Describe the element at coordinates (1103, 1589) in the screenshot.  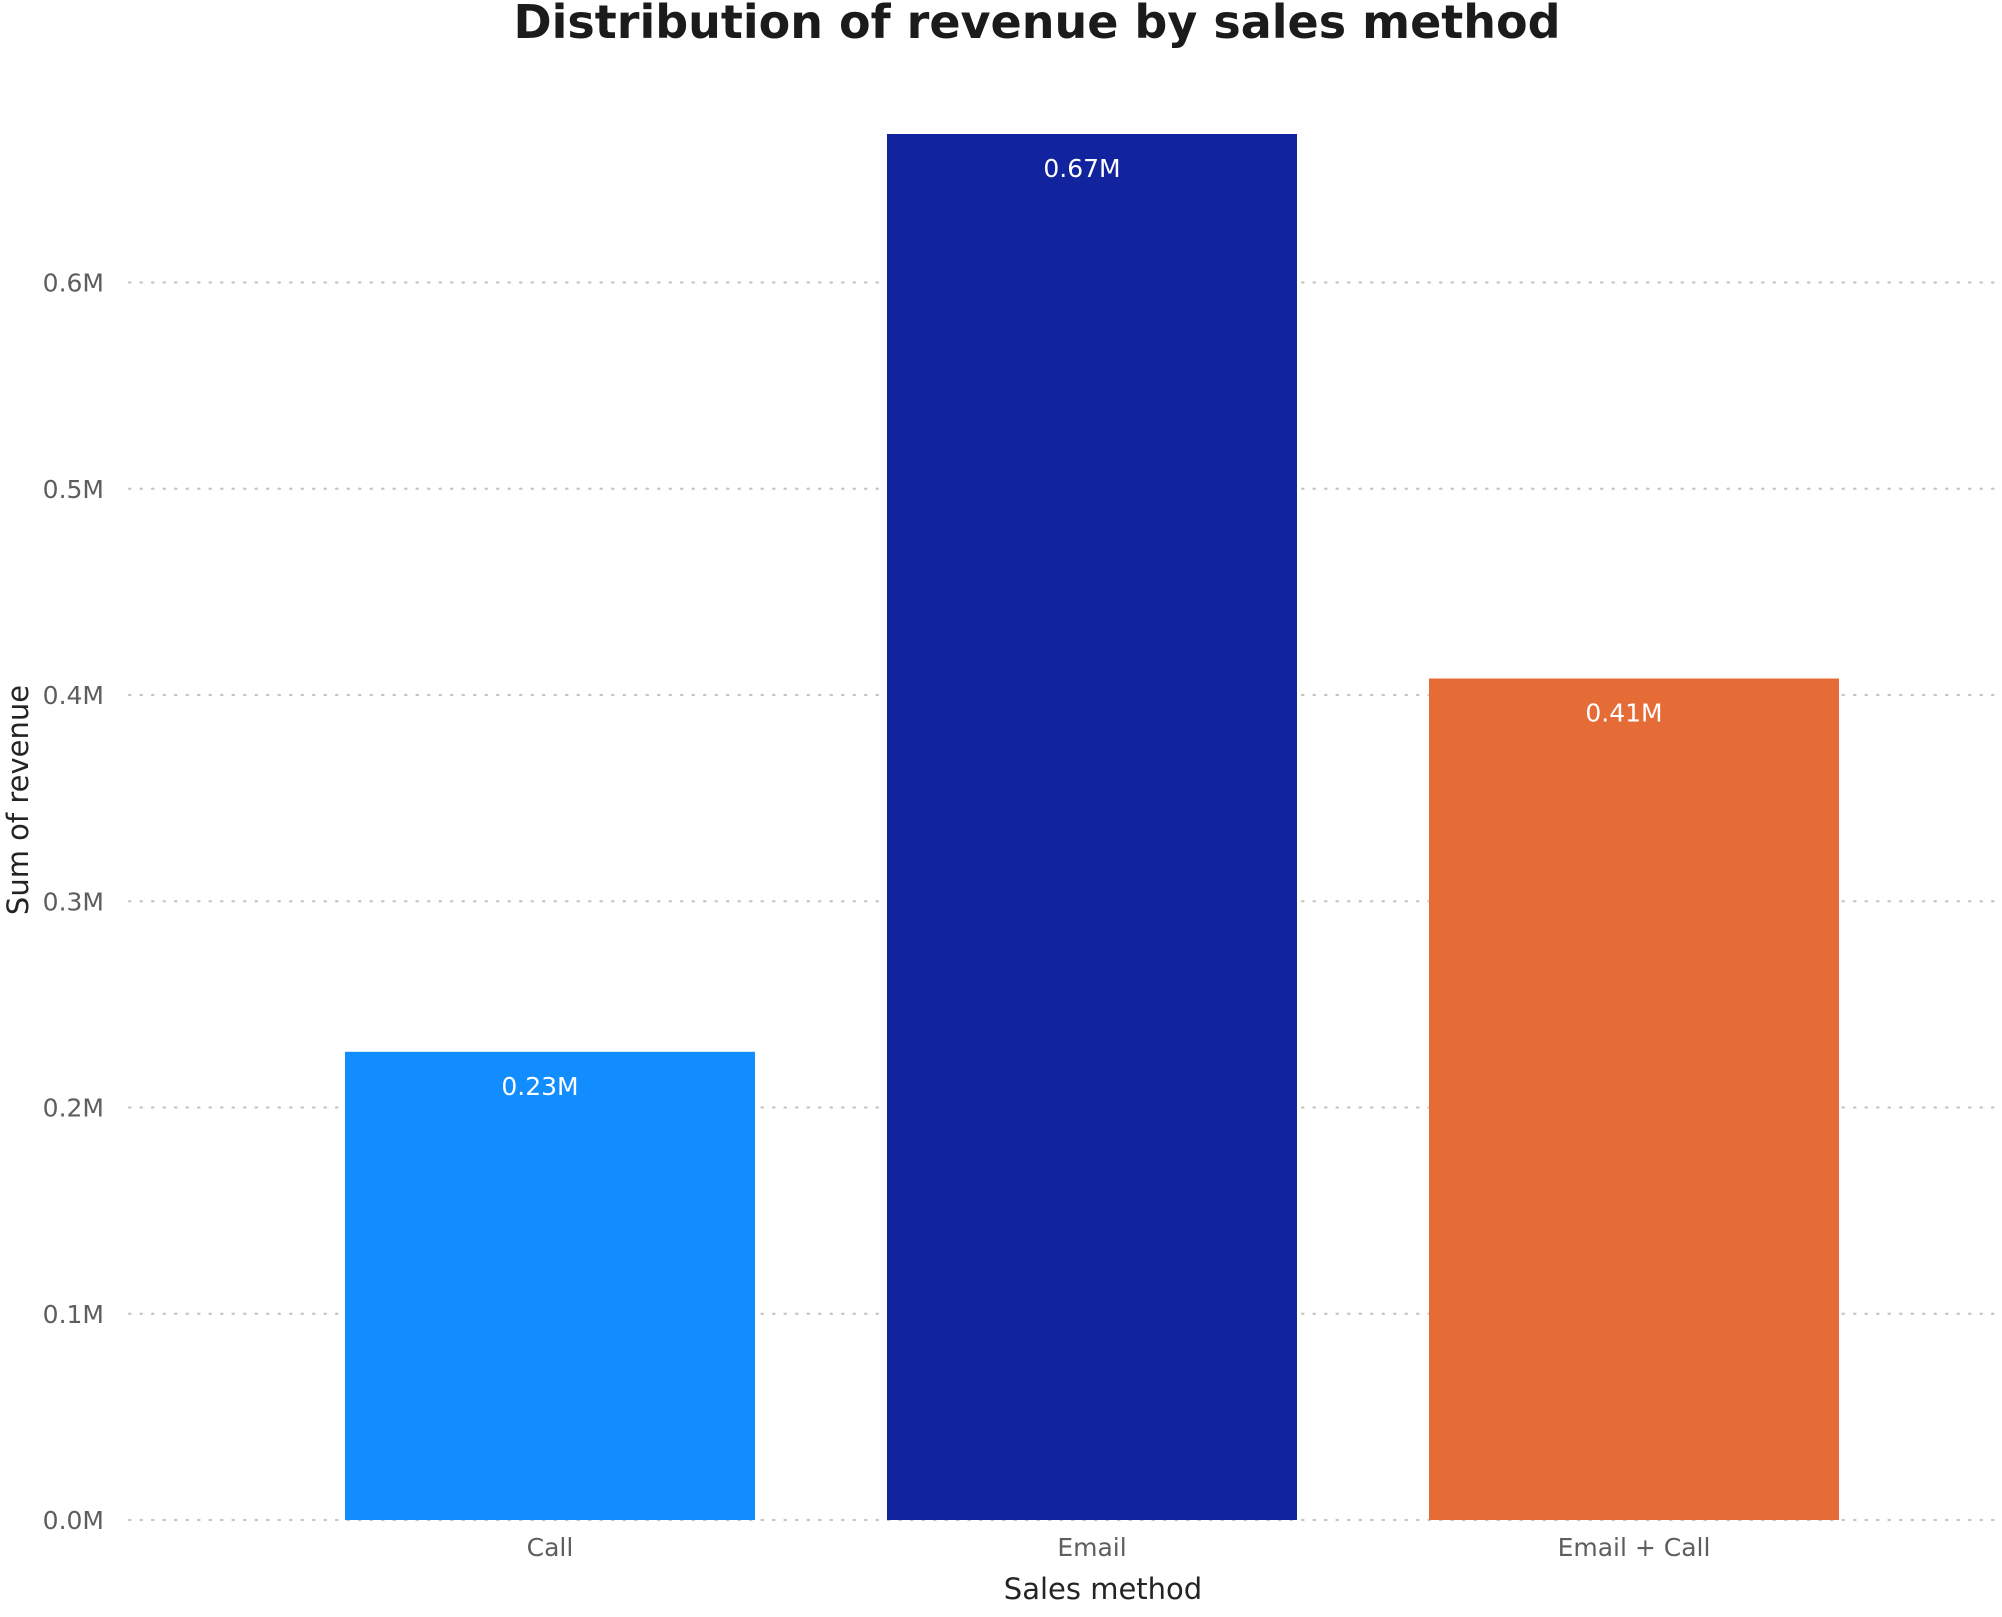
I see `x-axis-title: Sales method` at that location.